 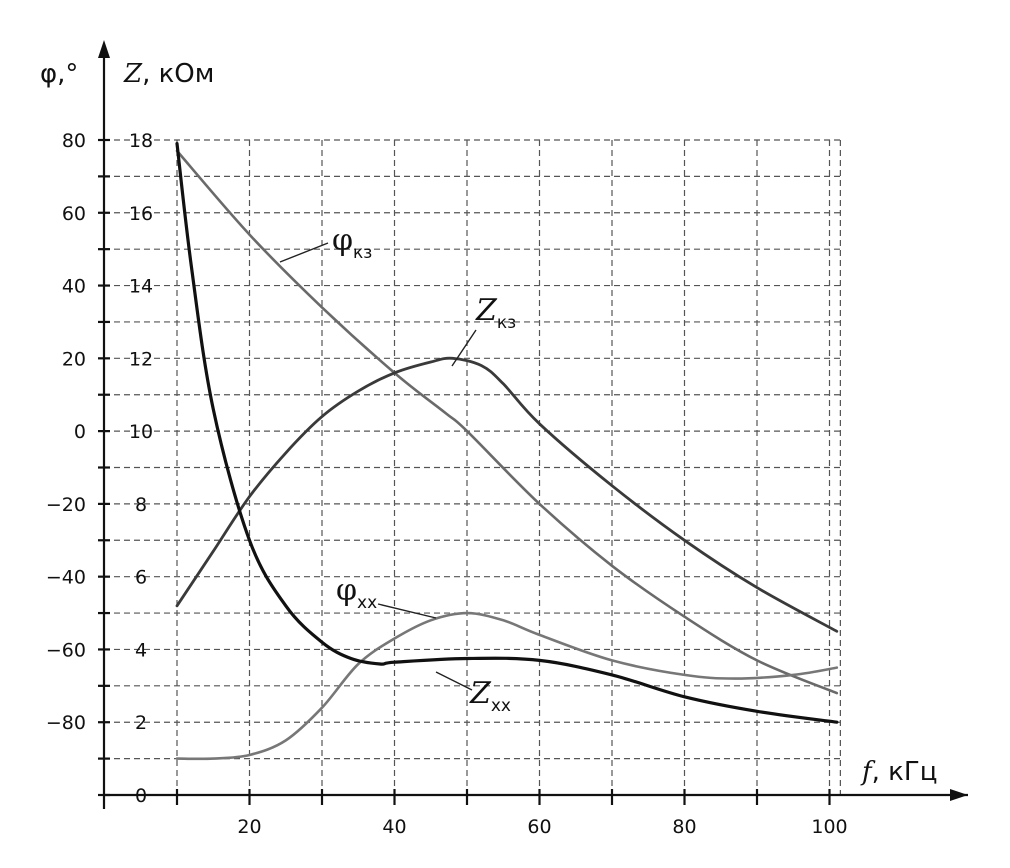 What do you see at coordinates (66, 505) in the screenshot?
I see `y-left-tick-label: −20` at bounding box center [66, 505].